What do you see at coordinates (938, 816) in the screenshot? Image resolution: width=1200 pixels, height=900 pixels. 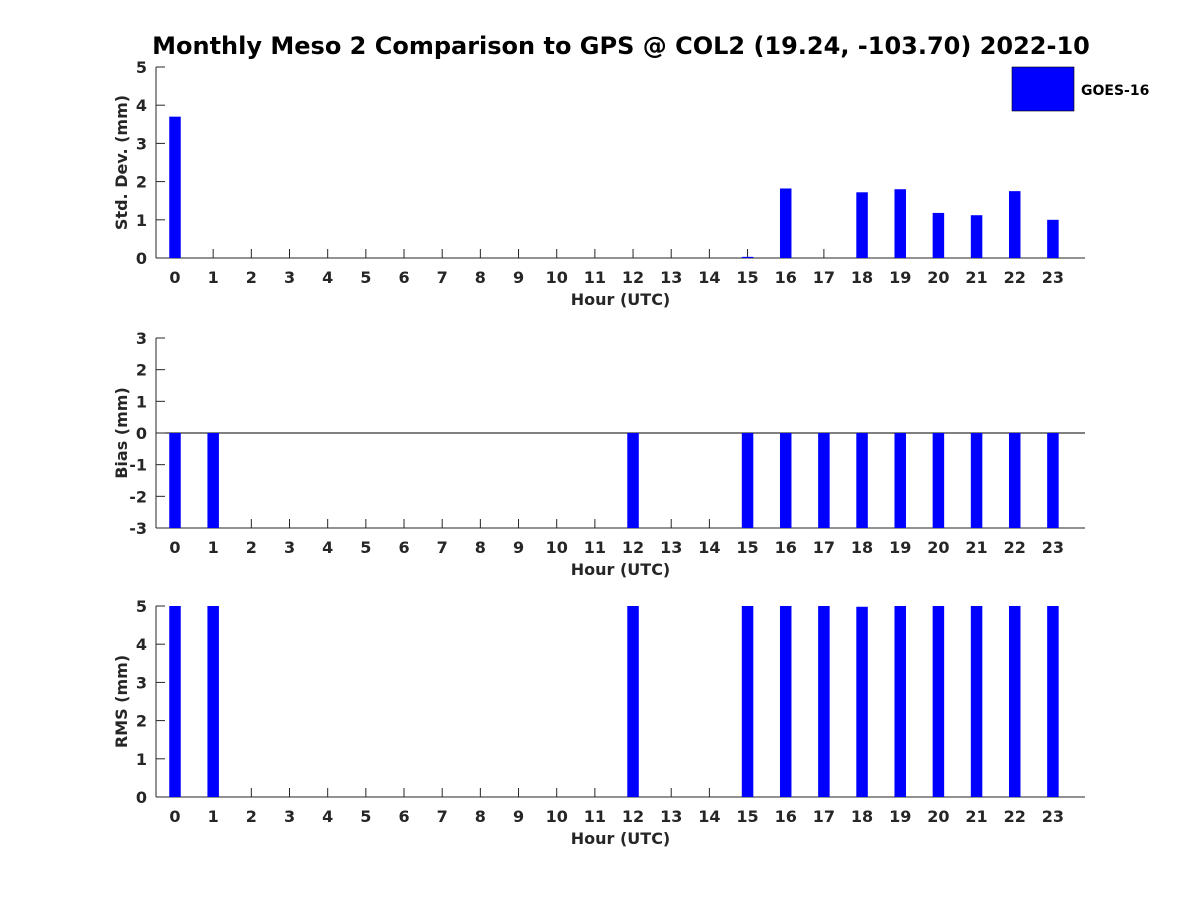 I see `rms-x-tick-label: 20` at bounding box center [938, 816].